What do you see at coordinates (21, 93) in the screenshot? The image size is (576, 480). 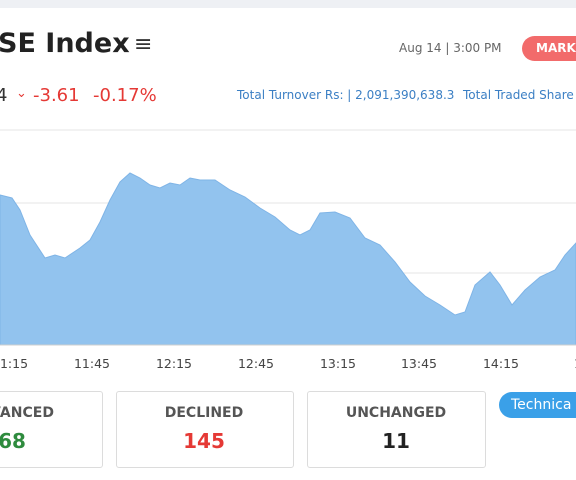 I see `down-icon: ⌄` at bounding box center [21, 93].